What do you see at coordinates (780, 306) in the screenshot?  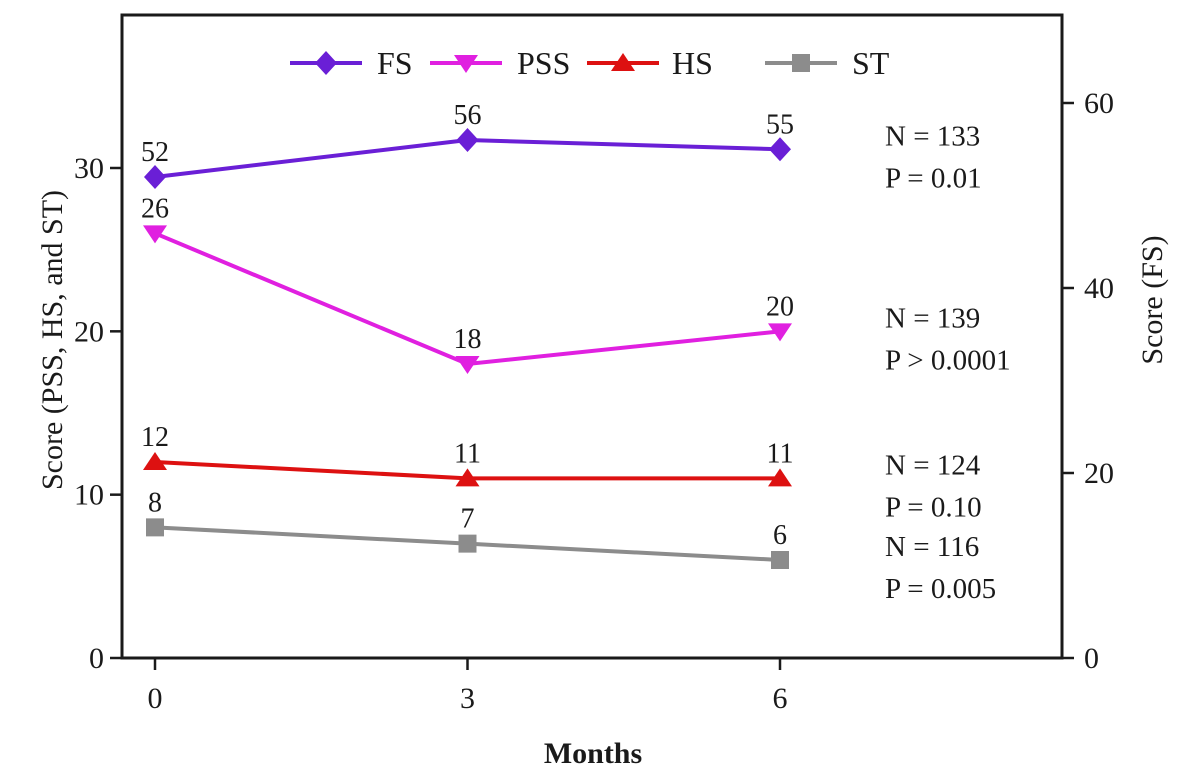 I see `value-label-PSS-2: 20` at bounding box center [780, 306].